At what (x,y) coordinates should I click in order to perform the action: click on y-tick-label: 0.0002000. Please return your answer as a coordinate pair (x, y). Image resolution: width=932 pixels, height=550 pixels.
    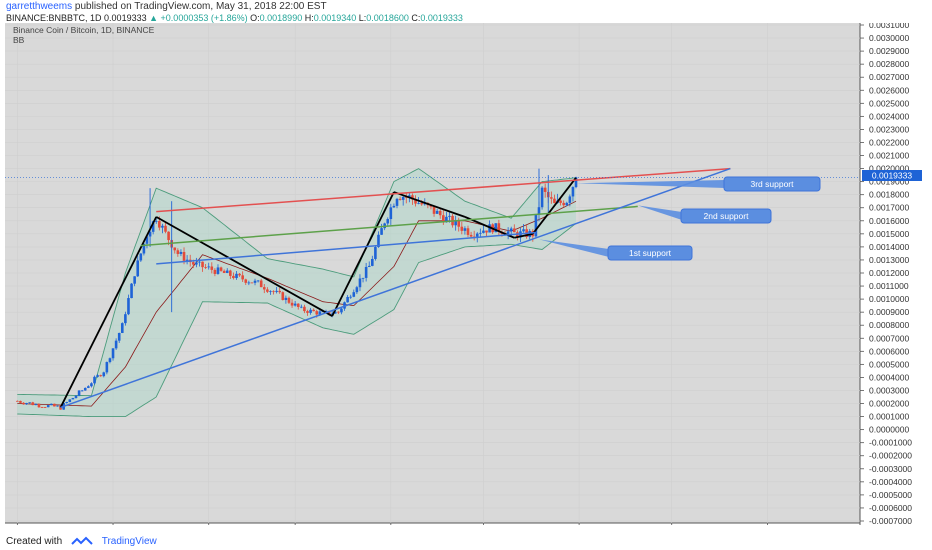
    Looking at the image, I should click on (889, 404).